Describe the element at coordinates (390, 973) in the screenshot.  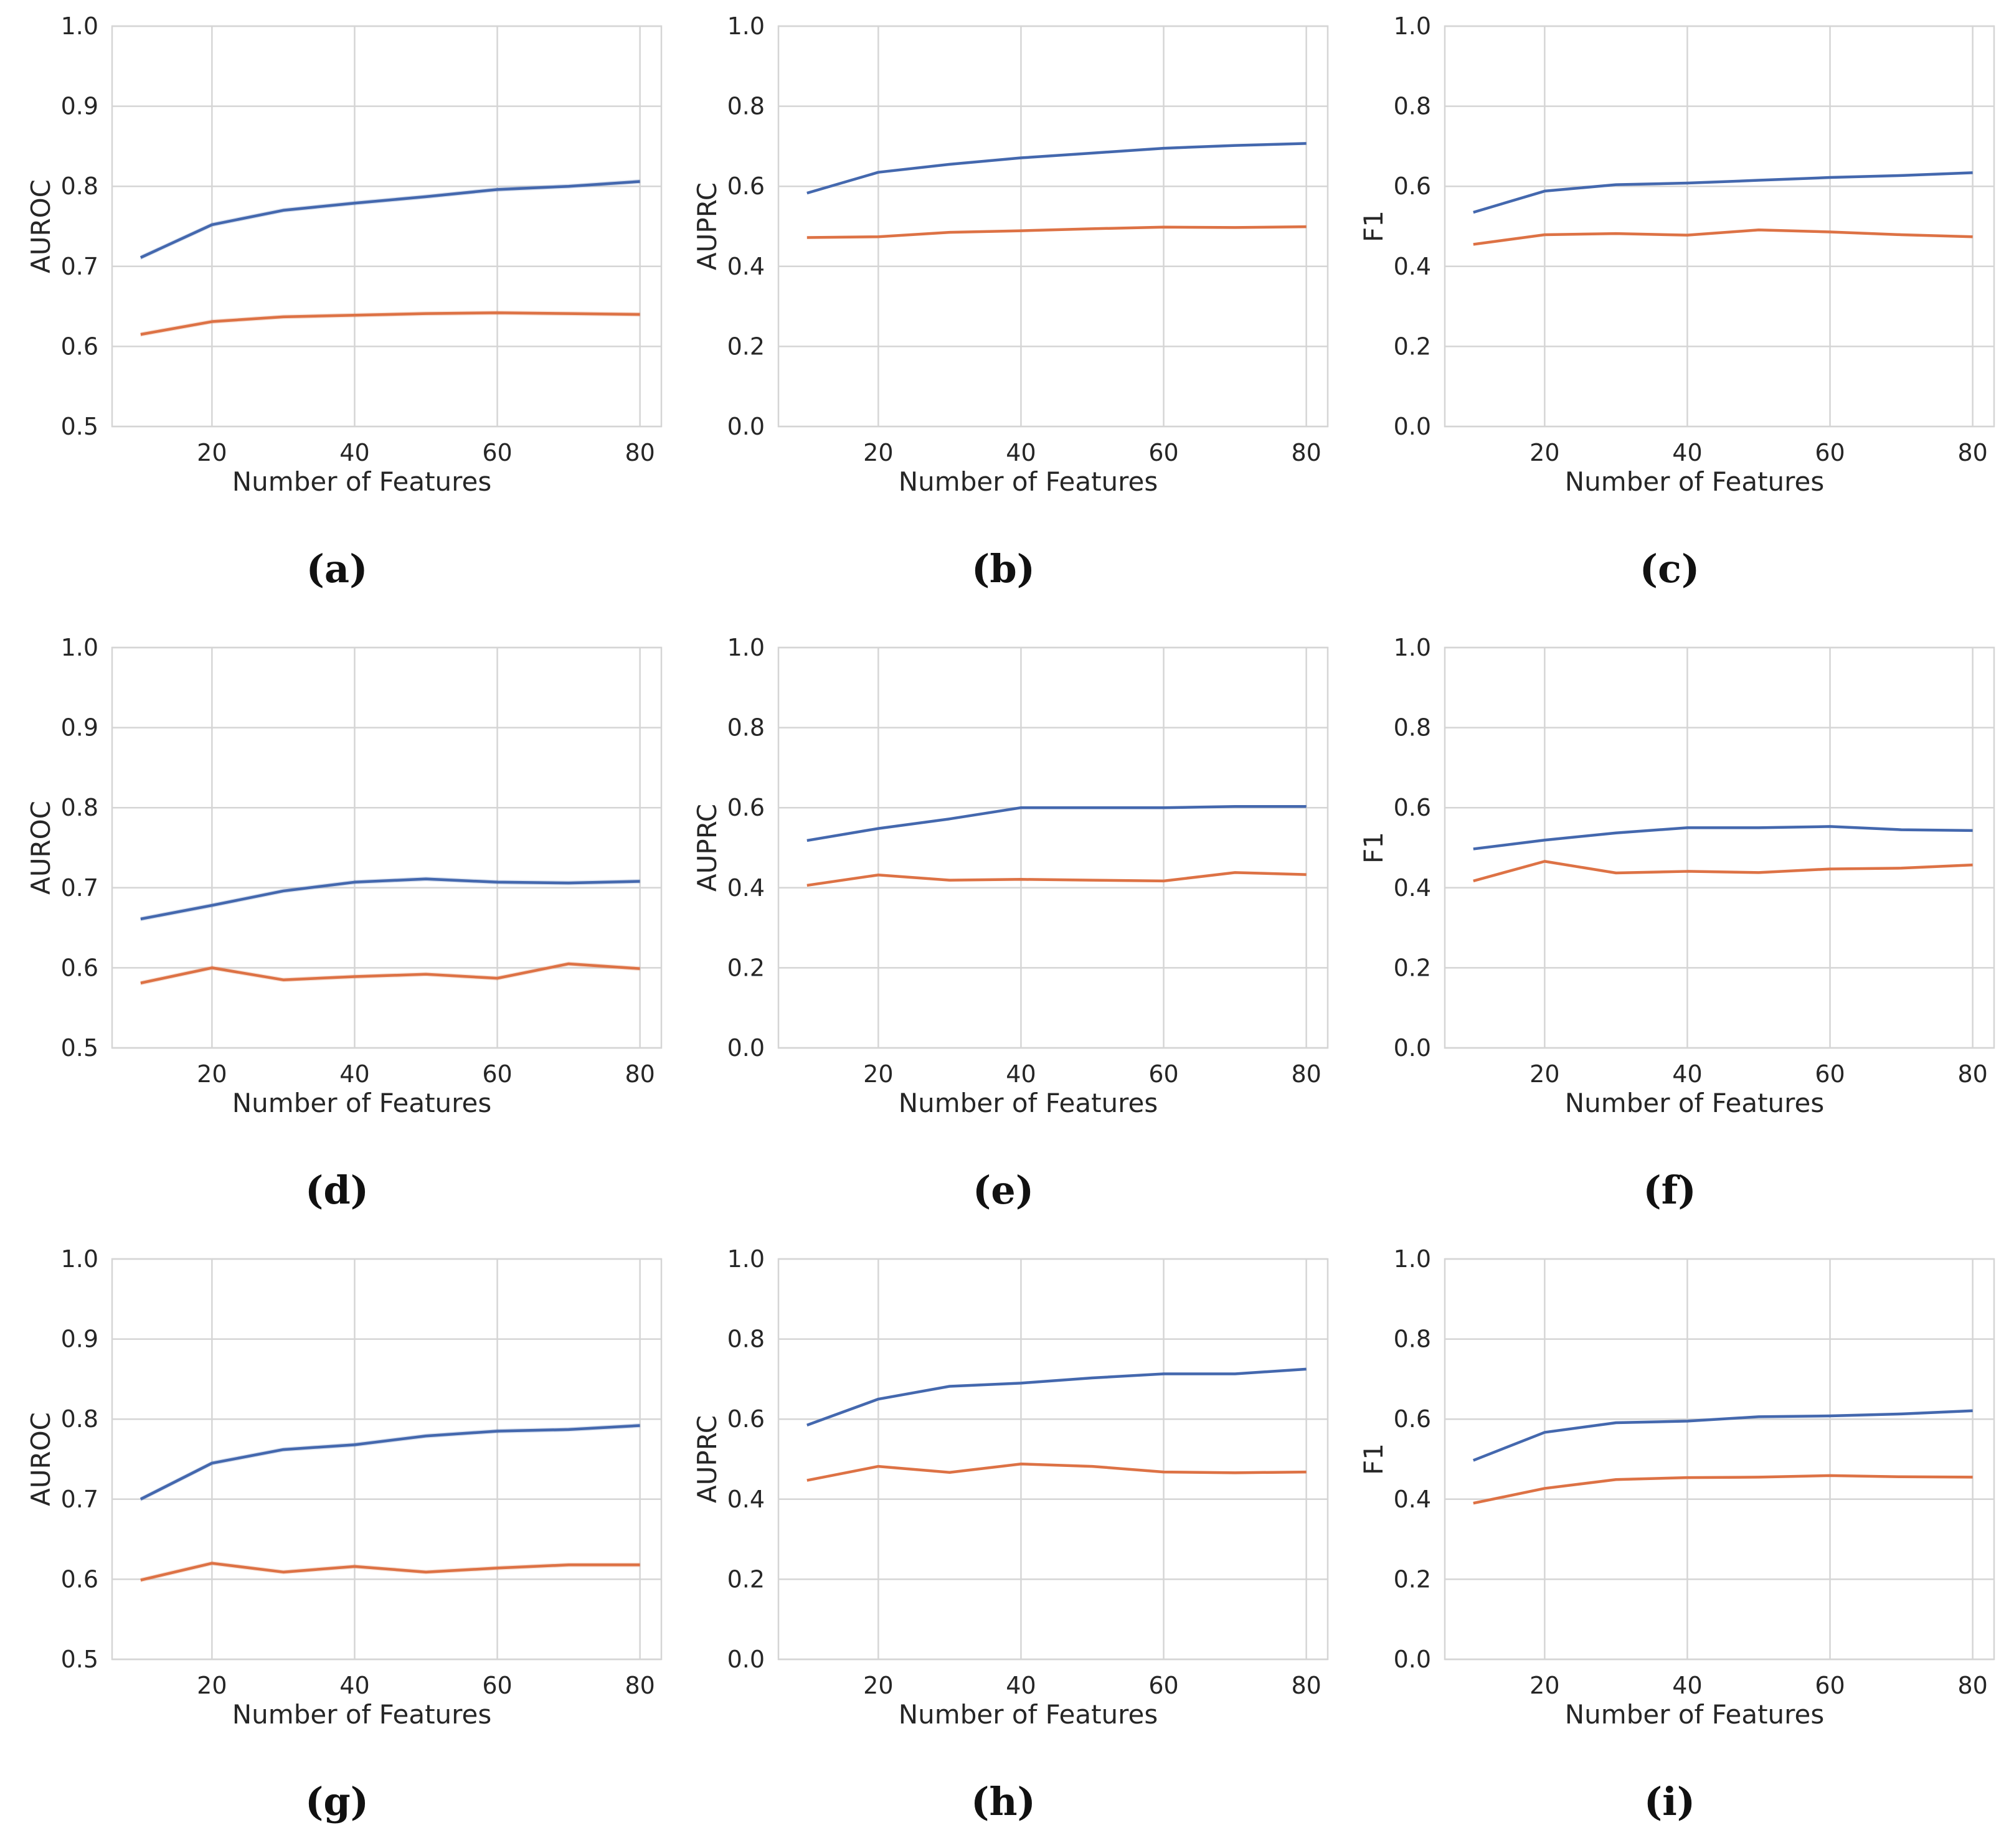
I see `confidence-band-series_b` at that location.